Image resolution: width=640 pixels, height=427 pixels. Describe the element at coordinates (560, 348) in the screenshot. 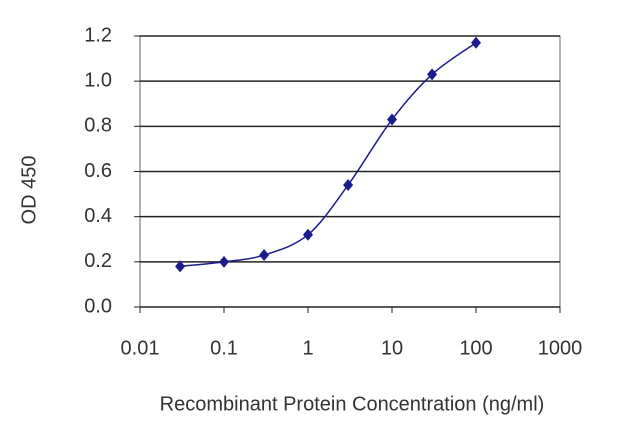

I see `x-tick-label: 1000` at that location.